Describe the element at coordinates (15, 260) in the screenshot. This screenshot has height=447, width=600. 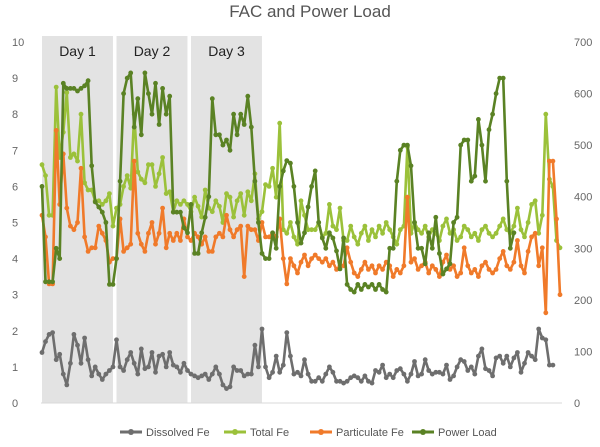
I see `left-tick-label: 4` at that location.